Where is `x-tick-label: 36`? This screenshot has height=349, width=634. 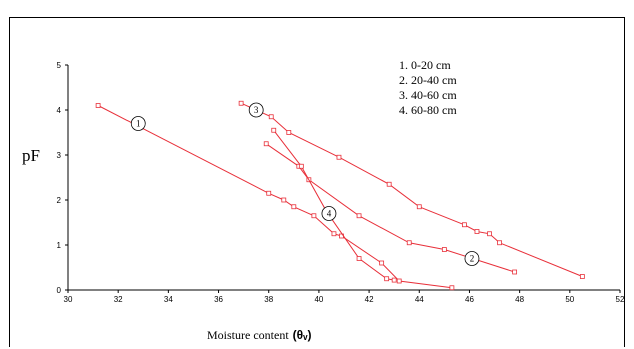 x-tick-label: 36 is located at coordinates (218, 299).